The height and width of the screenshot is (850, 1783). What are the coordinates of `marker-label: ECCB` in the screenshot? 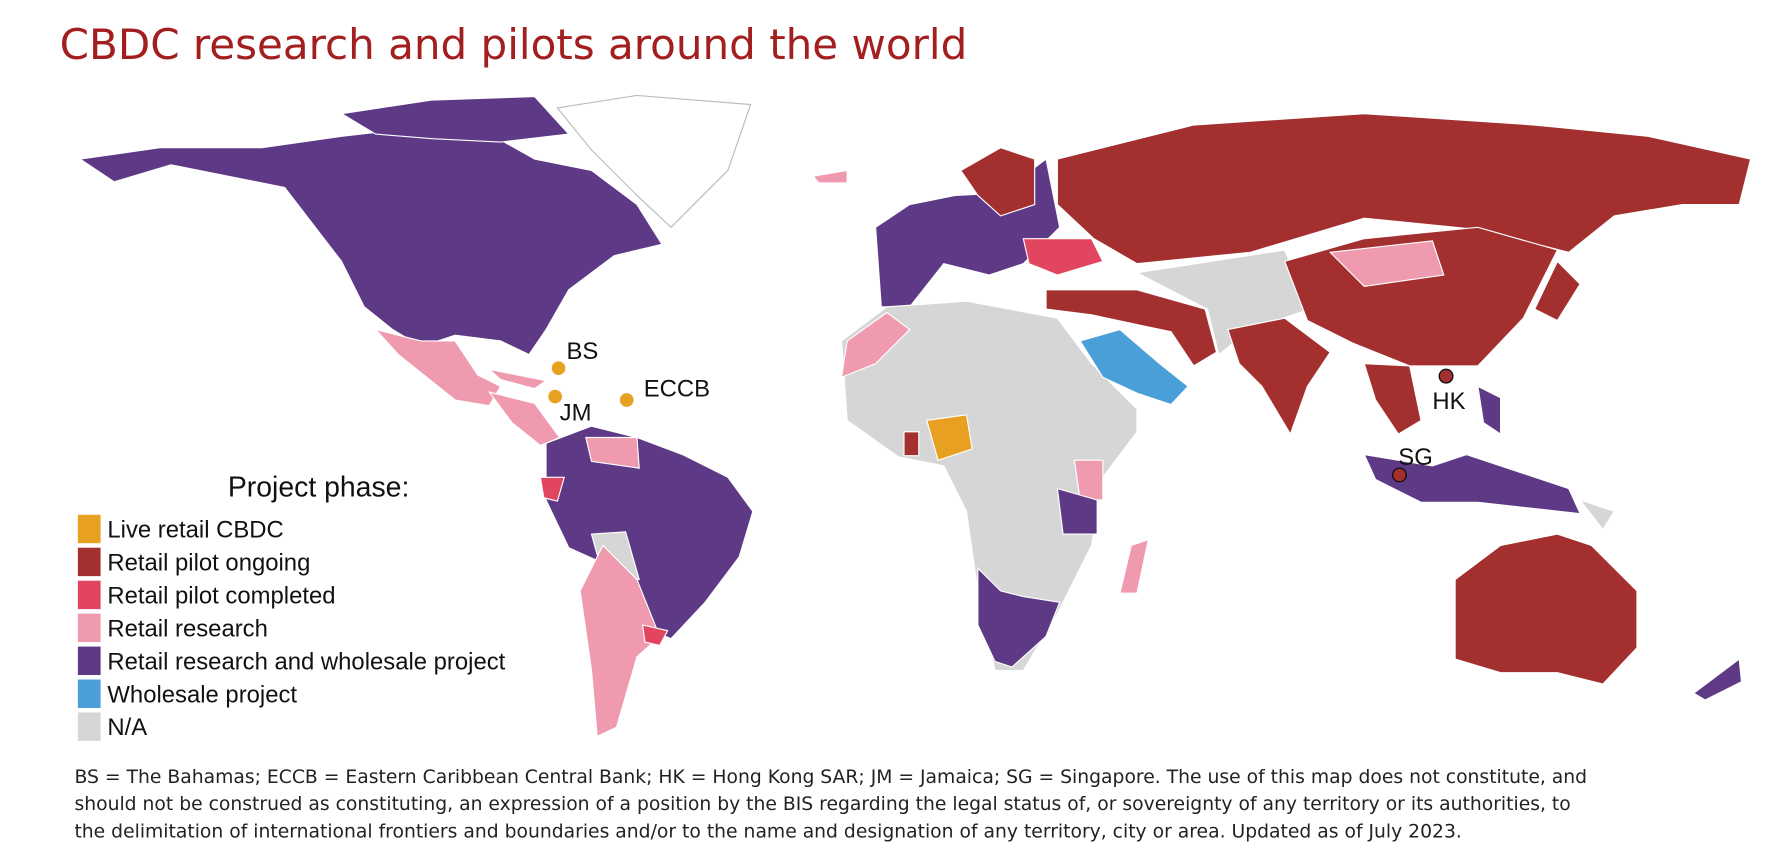 It's located at (677, 389).